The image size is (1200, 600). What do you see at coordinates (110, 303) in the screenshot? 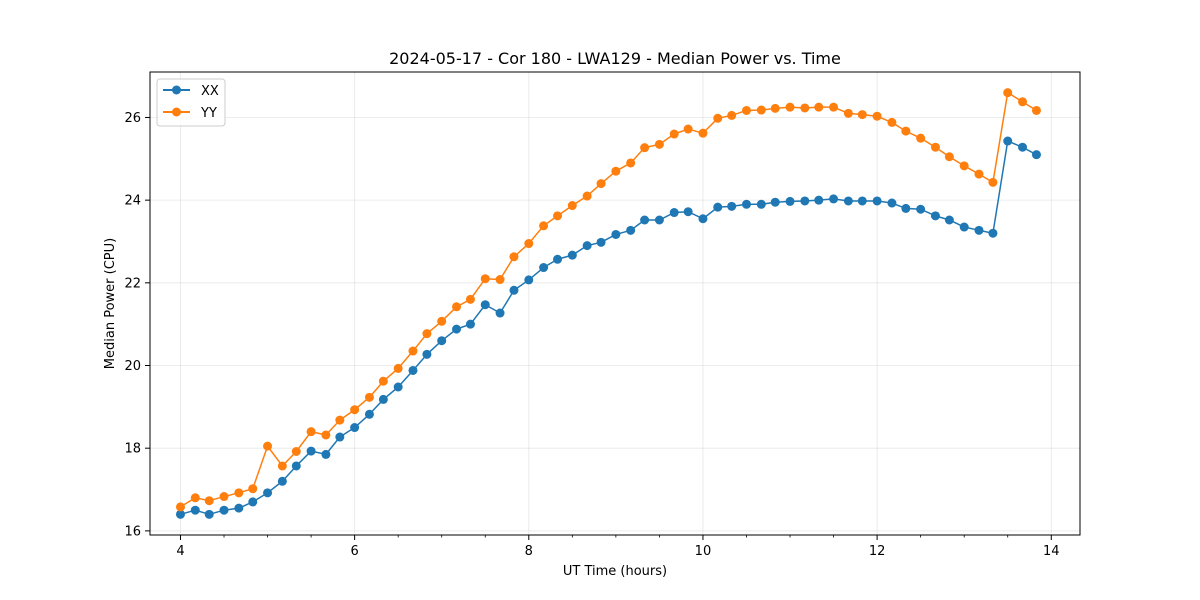
I see `y-axis-title: Median Power (CPU)` at bounding box center [110, 303].